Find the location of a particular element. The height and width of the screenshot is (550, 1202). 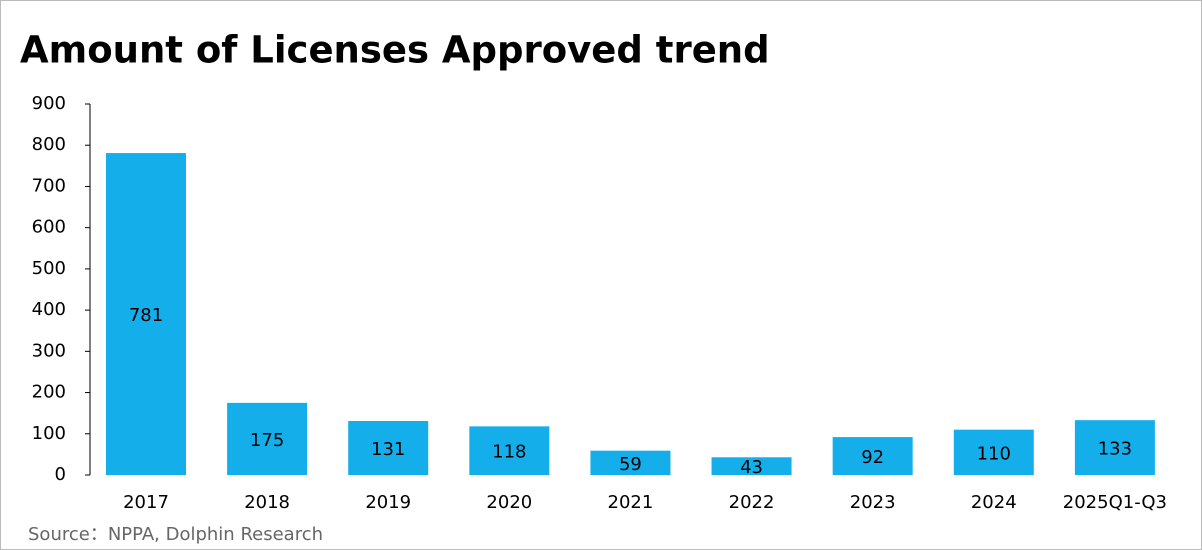

data-label: 110 is located at coordinates (994, 453).